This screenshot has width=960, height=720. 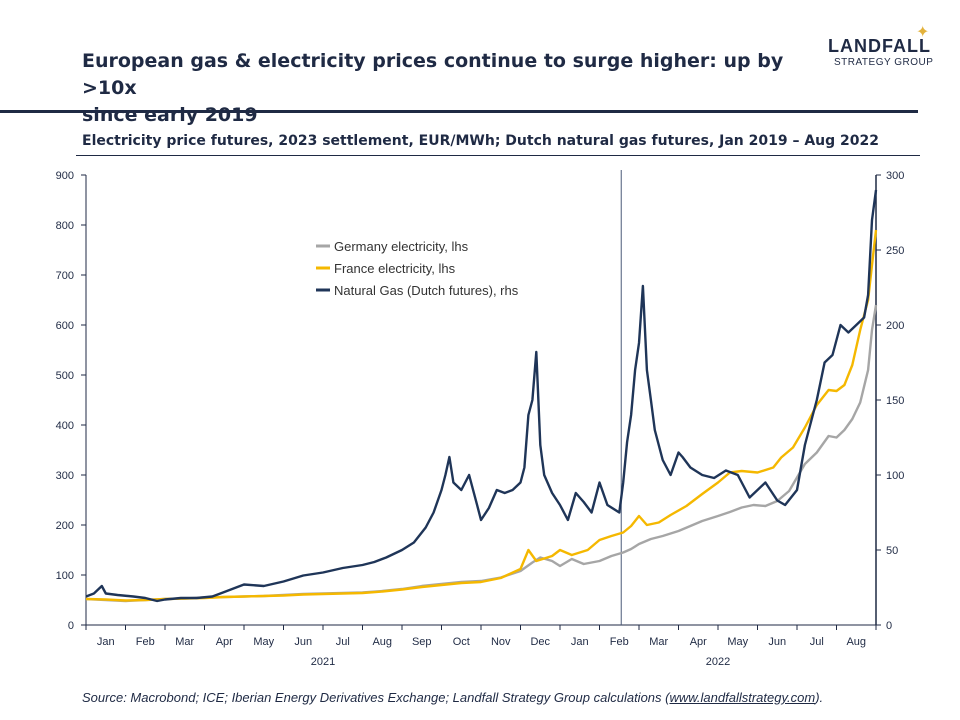 What do you see at coordinates (923, 32) in the screenshot?
I see `star-icon: ✦` at bounding box center [923, 32].